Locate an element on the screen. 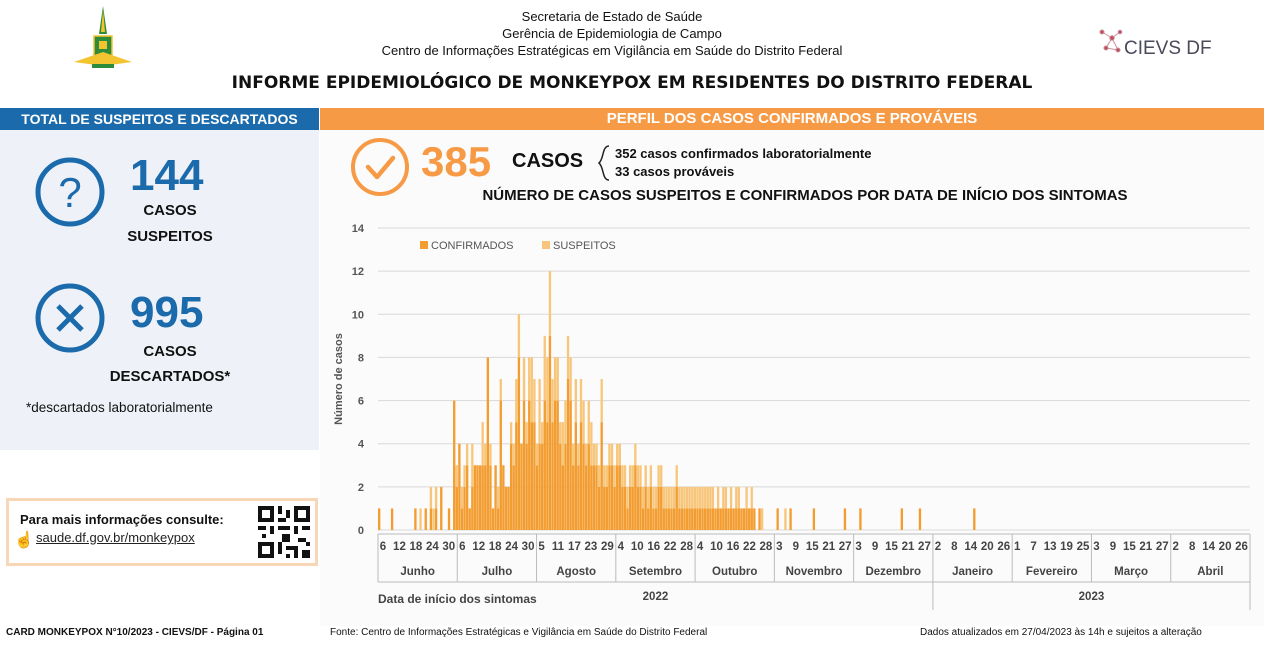 The height and width of the screenshot is (645, 1264). pointer-hand-icon: ☝ is located at coordinates (24, 540).